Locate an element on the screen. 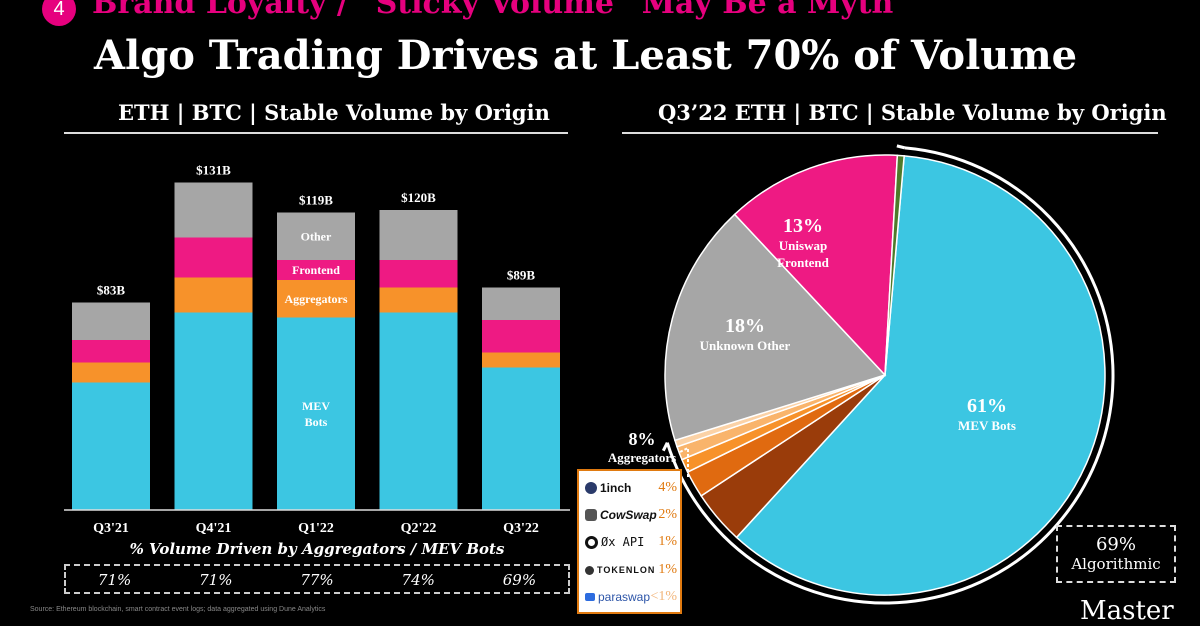  pct-values-row: 71% 71% 77% 74% 69% is located at coordinates (317, 580).